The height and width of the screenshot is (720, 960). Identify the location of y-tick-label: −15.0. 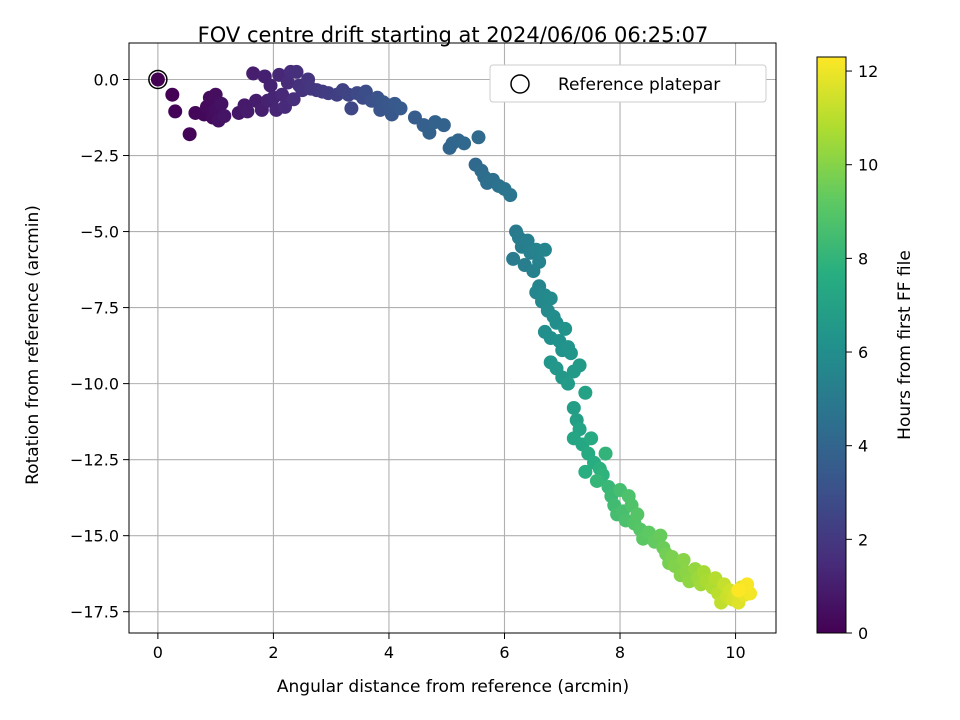
(94, 536).